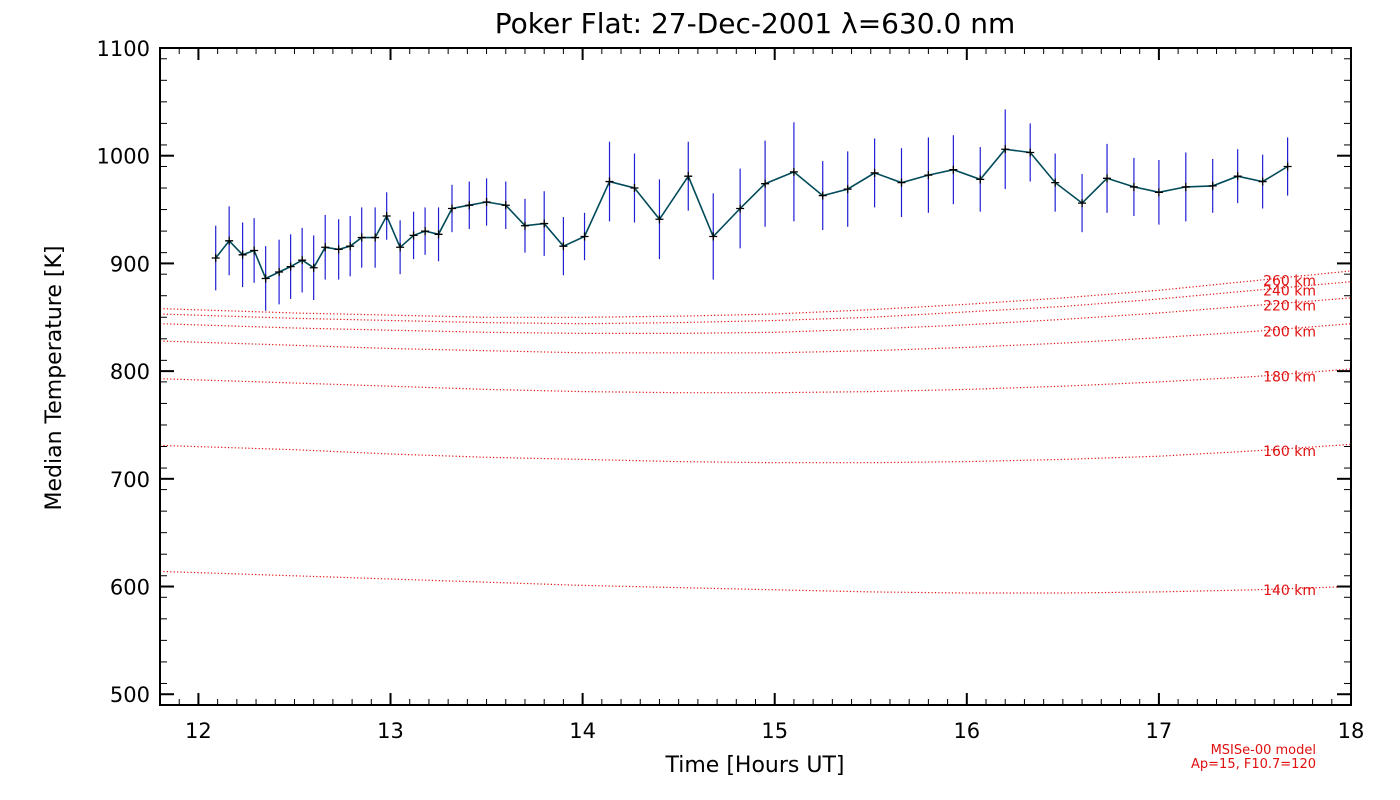  What do you see at coordinates (755, 765) in the screenshot?
I see `x-axis-label: Time [Hours UT]` at bounding box center [755, 765].